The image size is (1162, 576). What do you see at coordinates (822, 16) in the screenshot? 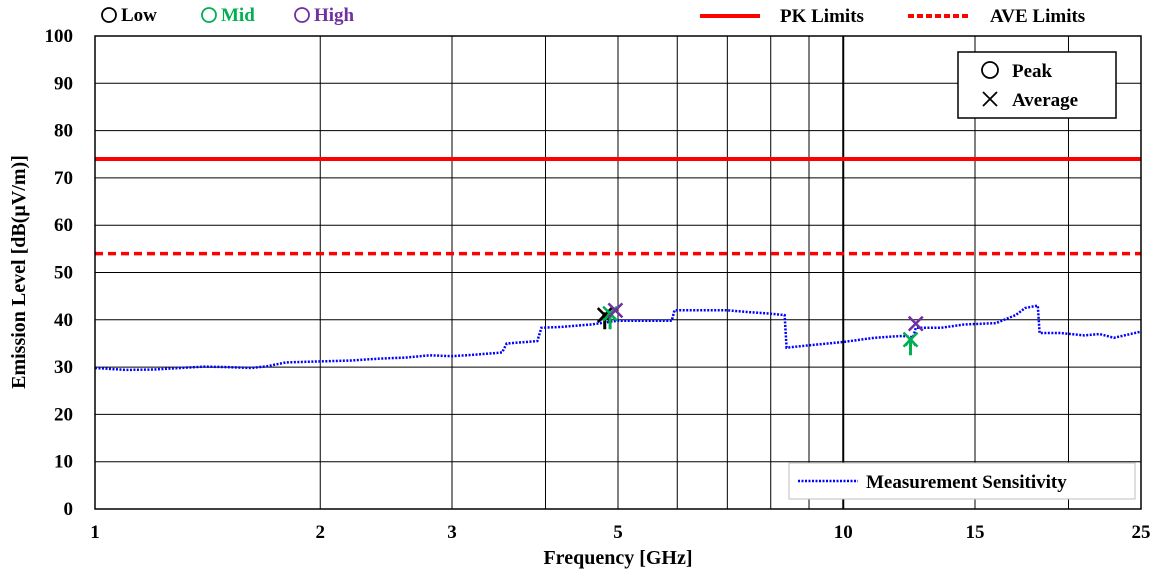
I see `pk-legend-label: PK Limits` at bounding box center [822, 16].